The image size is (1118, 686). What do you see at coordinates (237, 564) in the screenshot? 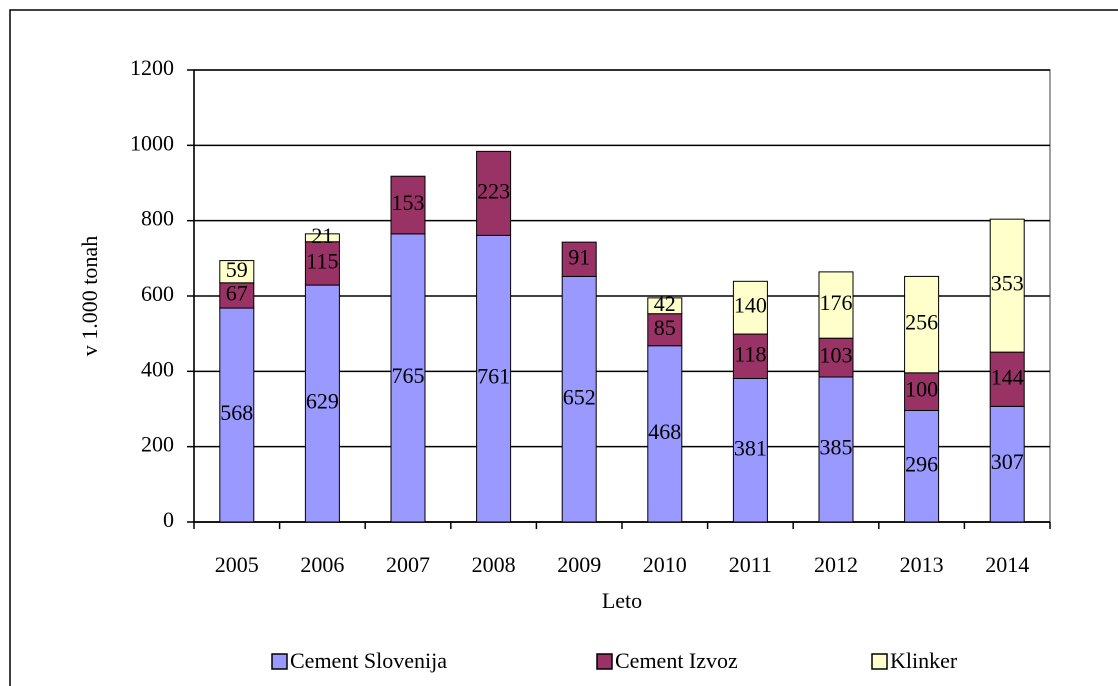
I see `x-tick-label: 2005` at bounding box center [237, 564].